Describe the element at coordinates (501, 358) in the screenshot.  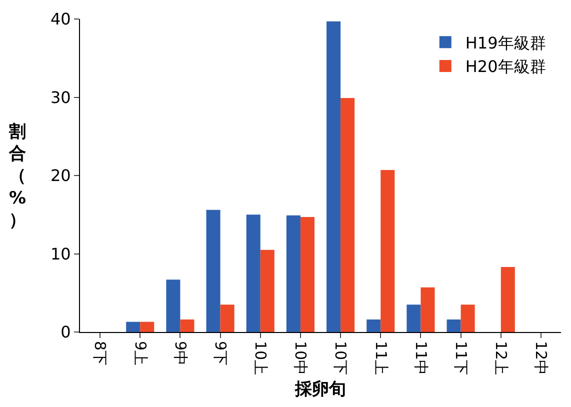
I see `x-tick-label: 12上` at that location.